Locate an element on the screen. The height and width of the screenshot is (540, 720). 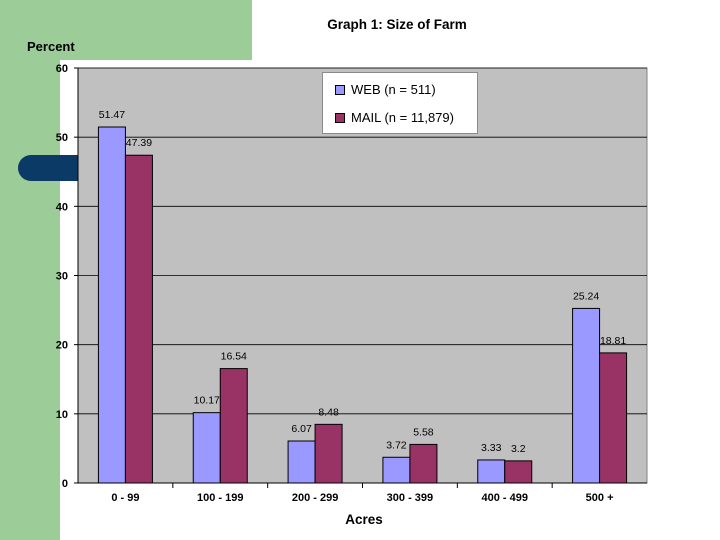
y-tick-label: 50 is located at coordinates (62, 138).